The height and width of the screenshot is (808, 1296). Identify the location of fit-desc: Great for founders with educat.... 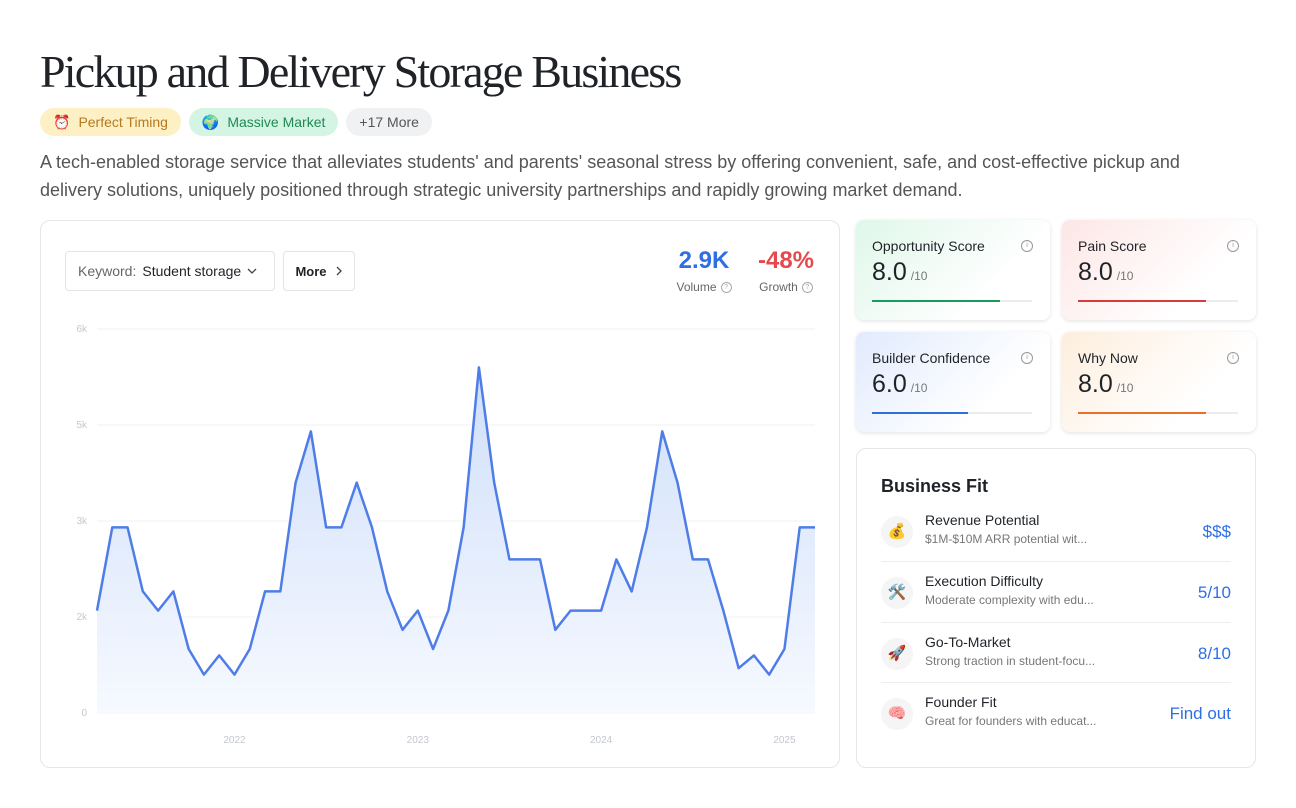
(1011, 721).